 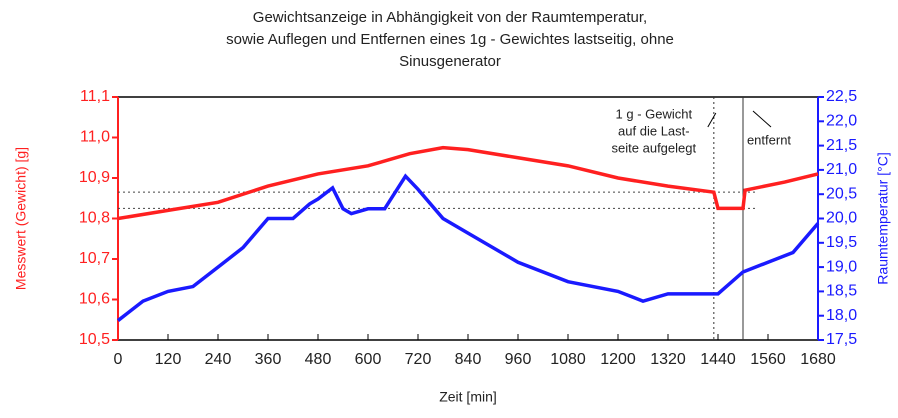 What do you see at coordinates (841, 291) in the screenshot?
I see `y2-tick-label: 18,5` at bounding box center [841, 291].